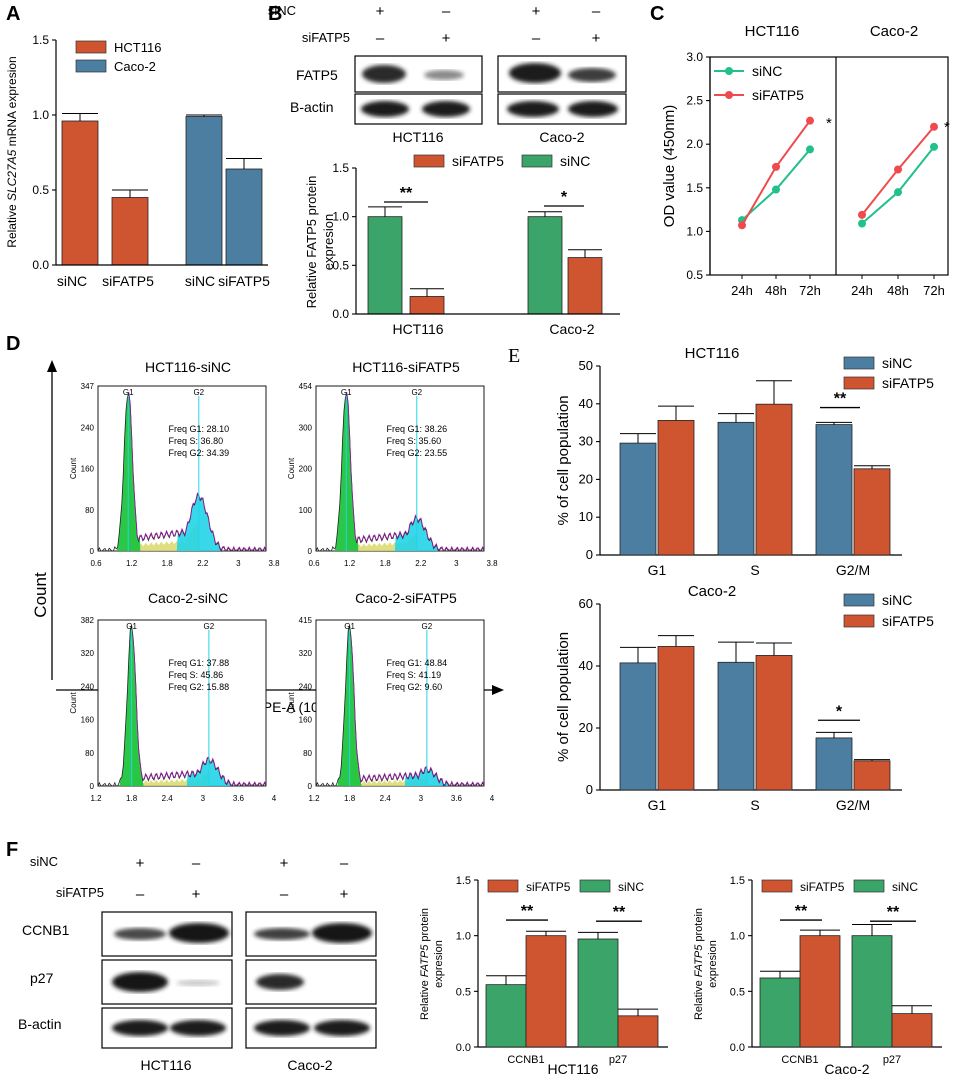  What do you see at coordinates (829, 166) in the screenshot?
I see `plot-frame` at bounding box center [829, 166].